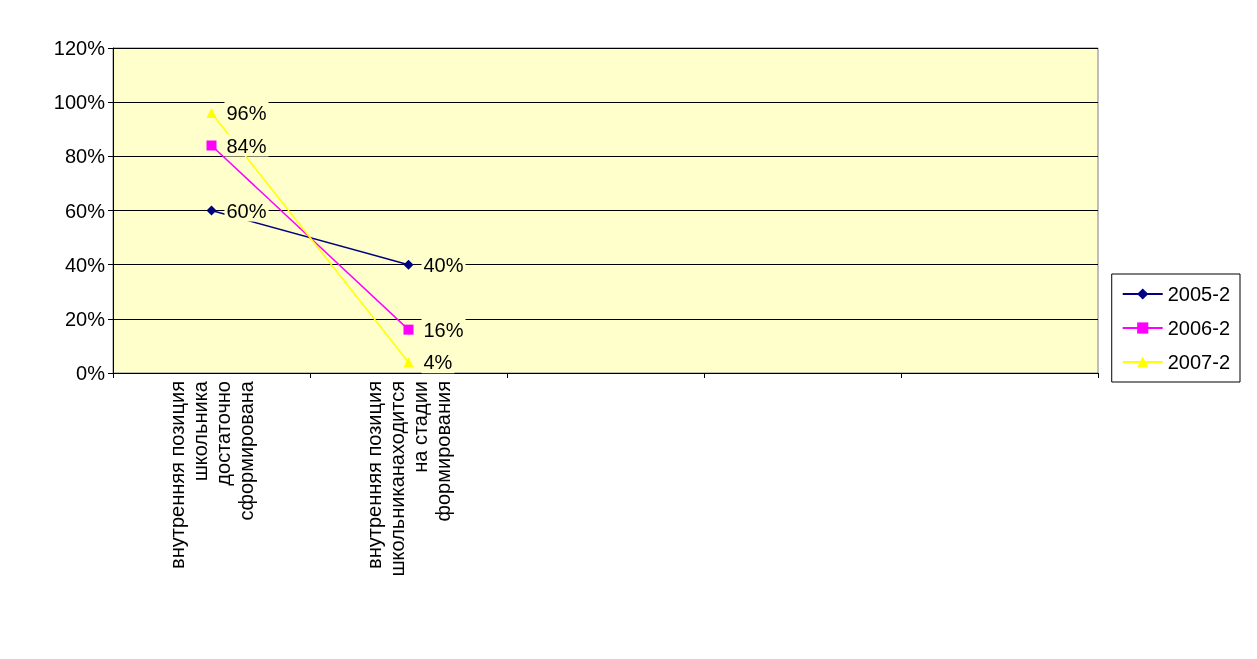 The height and width of the screenshot is (659, 1257). Describe the element at coordinates (79, 102) in the screenshot. I see `y-tick-label: 100%` at that location.